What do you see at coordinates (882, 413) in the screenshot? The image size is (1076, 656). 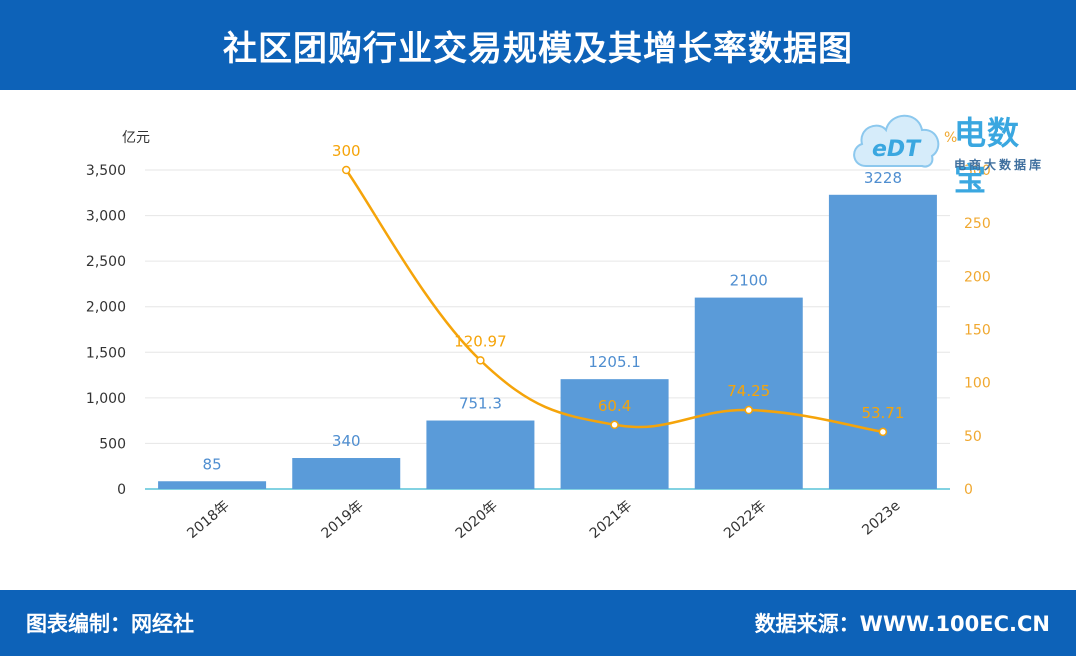 I see `growth-value-label: 53.71` at bounding box center [882, 413].